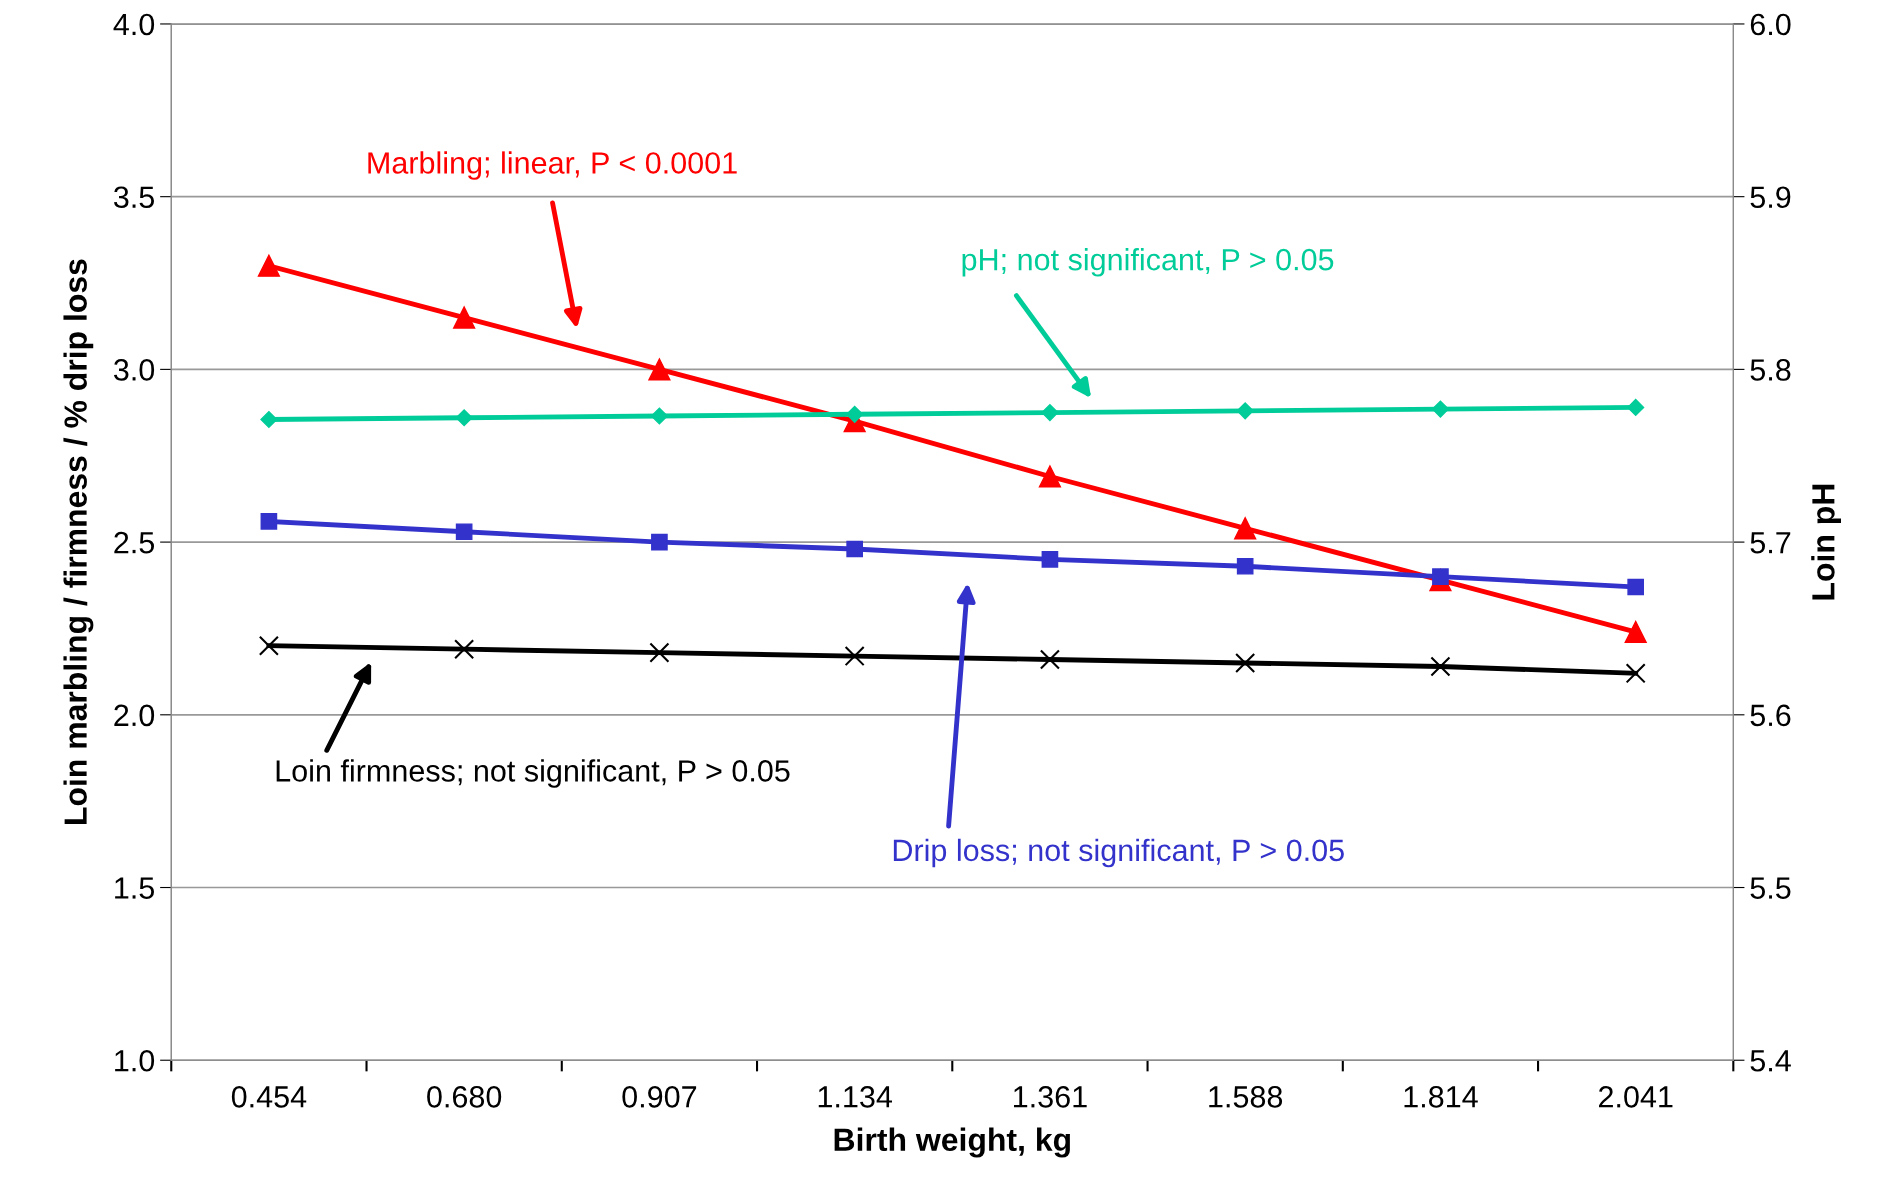  Describe the element at coordinates (1050, 1097) in the screenshot. I see `x-tick-label: 1.361` at that location.